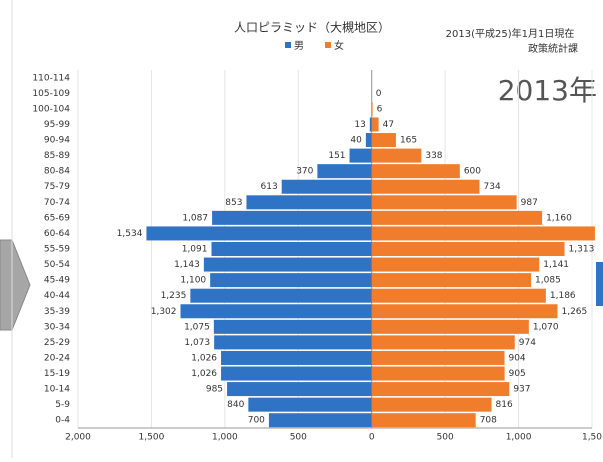 Image resolution: width=603 pixels, height=462 pixels. What do you see at coordinates (299, 46) in the screenshot?
I see `legend-label: 男` at bounding box center [299, 46].